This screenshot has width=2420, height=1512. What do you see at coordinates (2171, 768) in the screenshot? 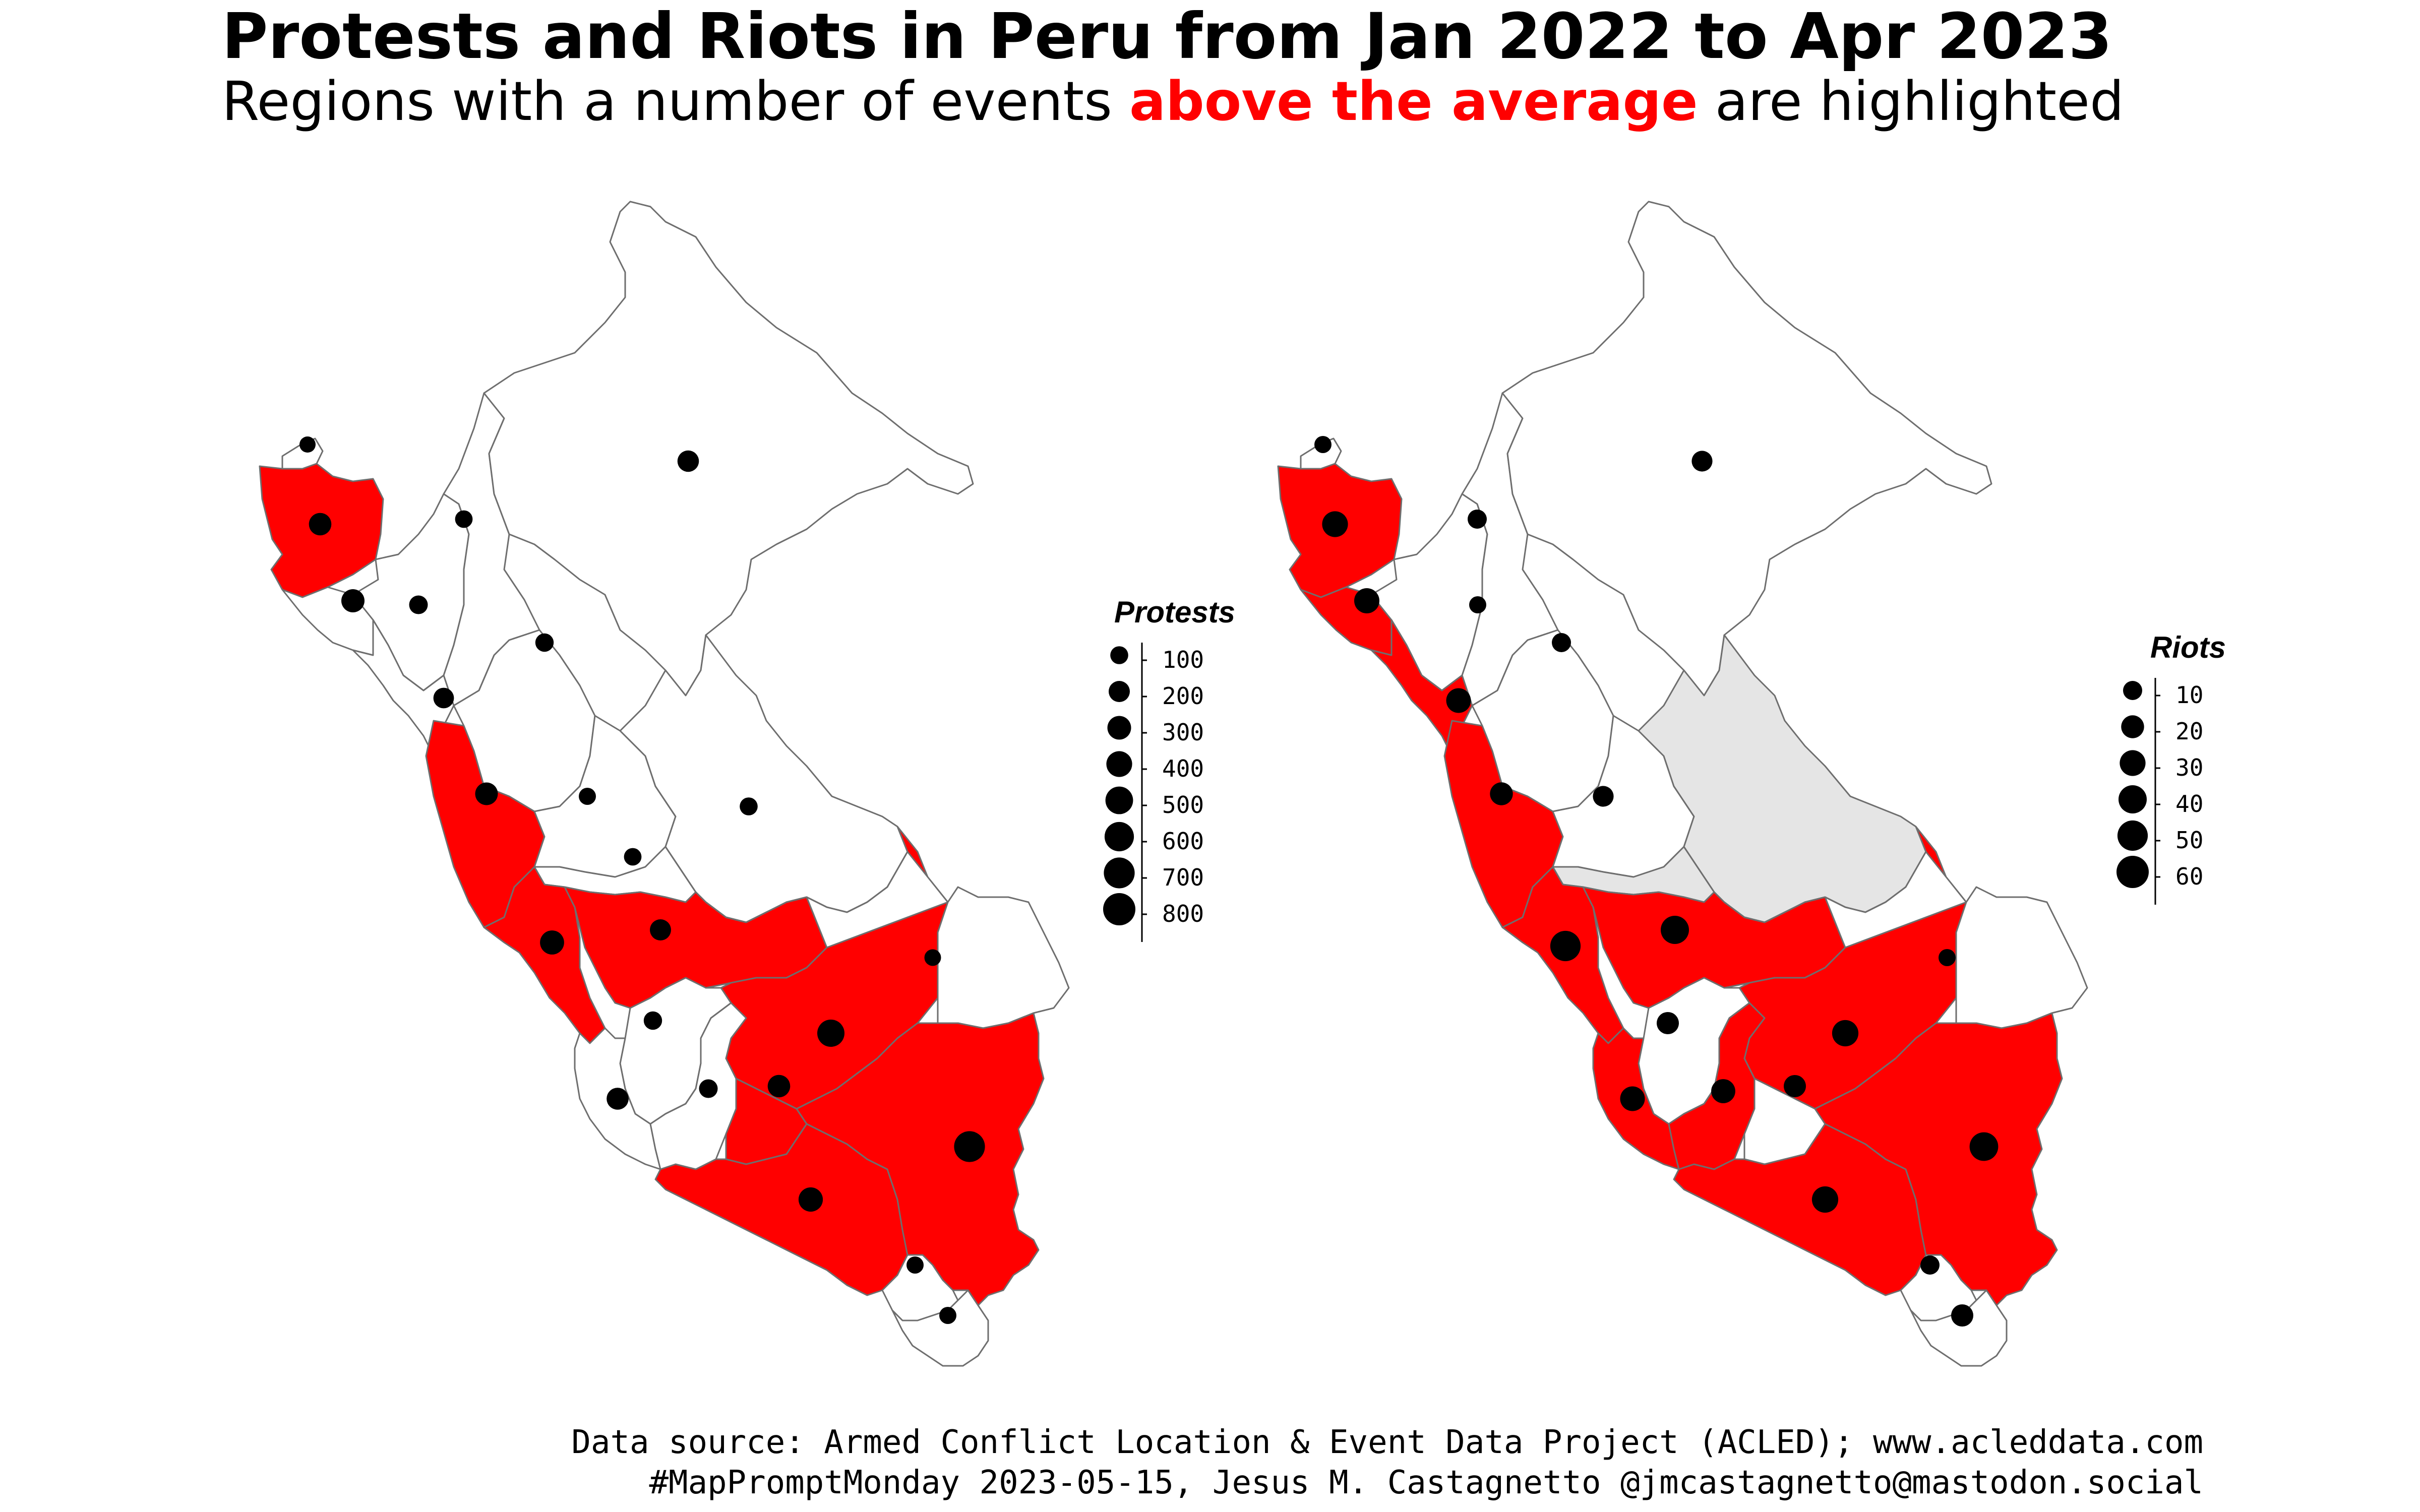
I see `riots-legend: Riots 10 20 30 40 50 60` at bounding box center [2171, 768].